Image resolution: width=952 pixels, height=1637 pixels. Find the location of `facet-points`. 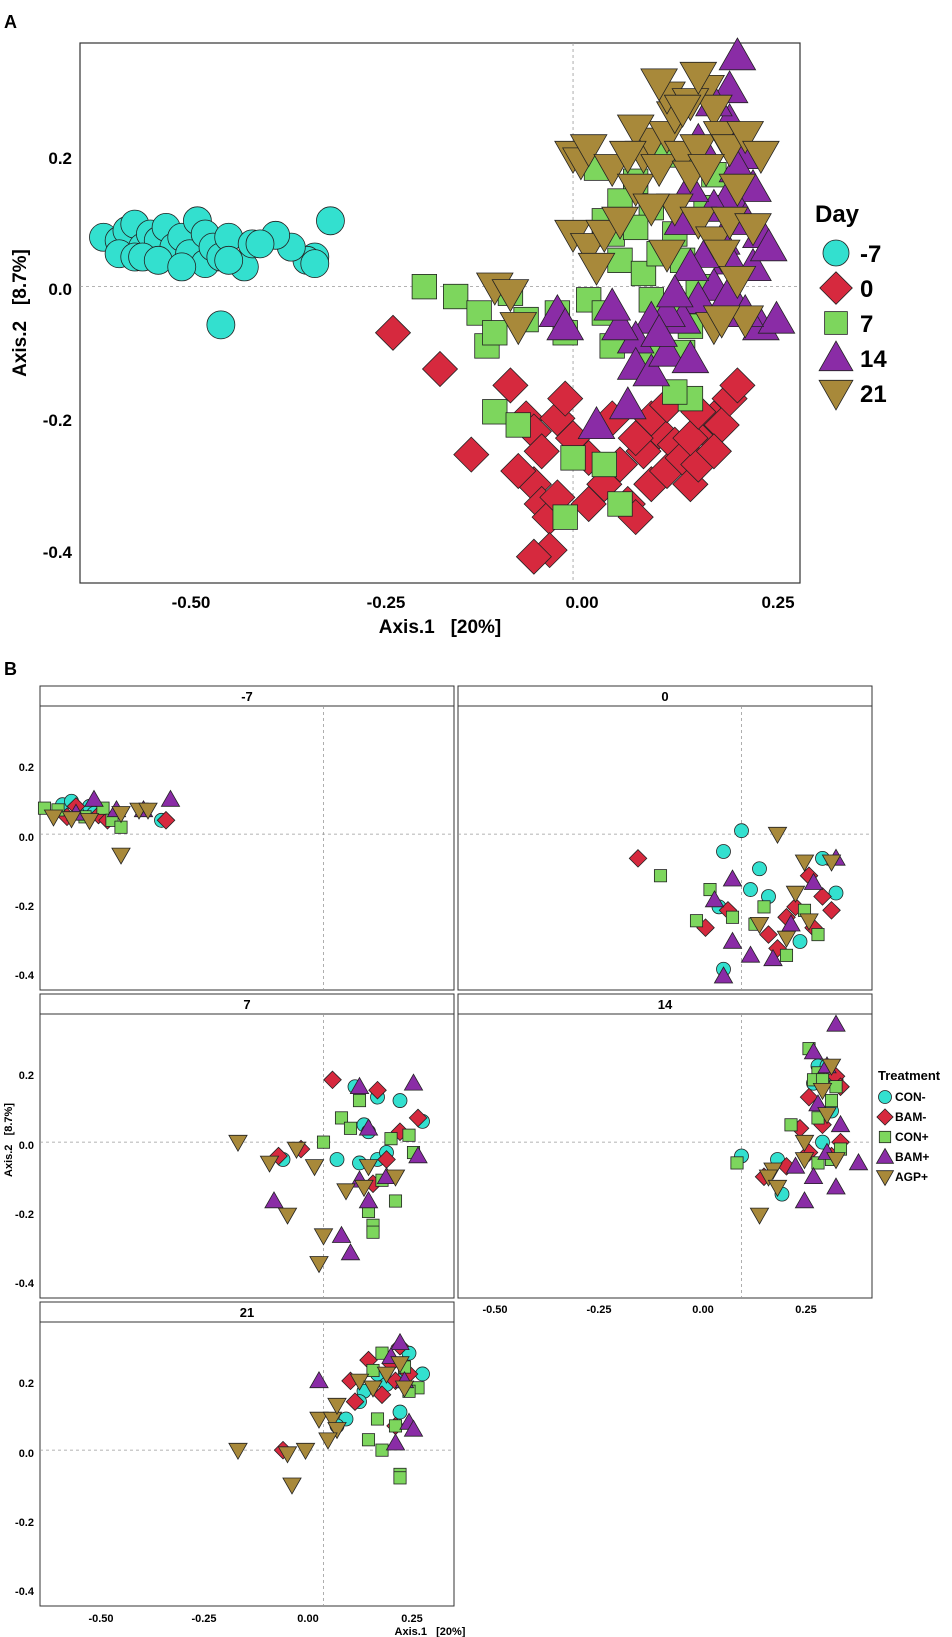

facet-points is located at coordinates (109, 827).